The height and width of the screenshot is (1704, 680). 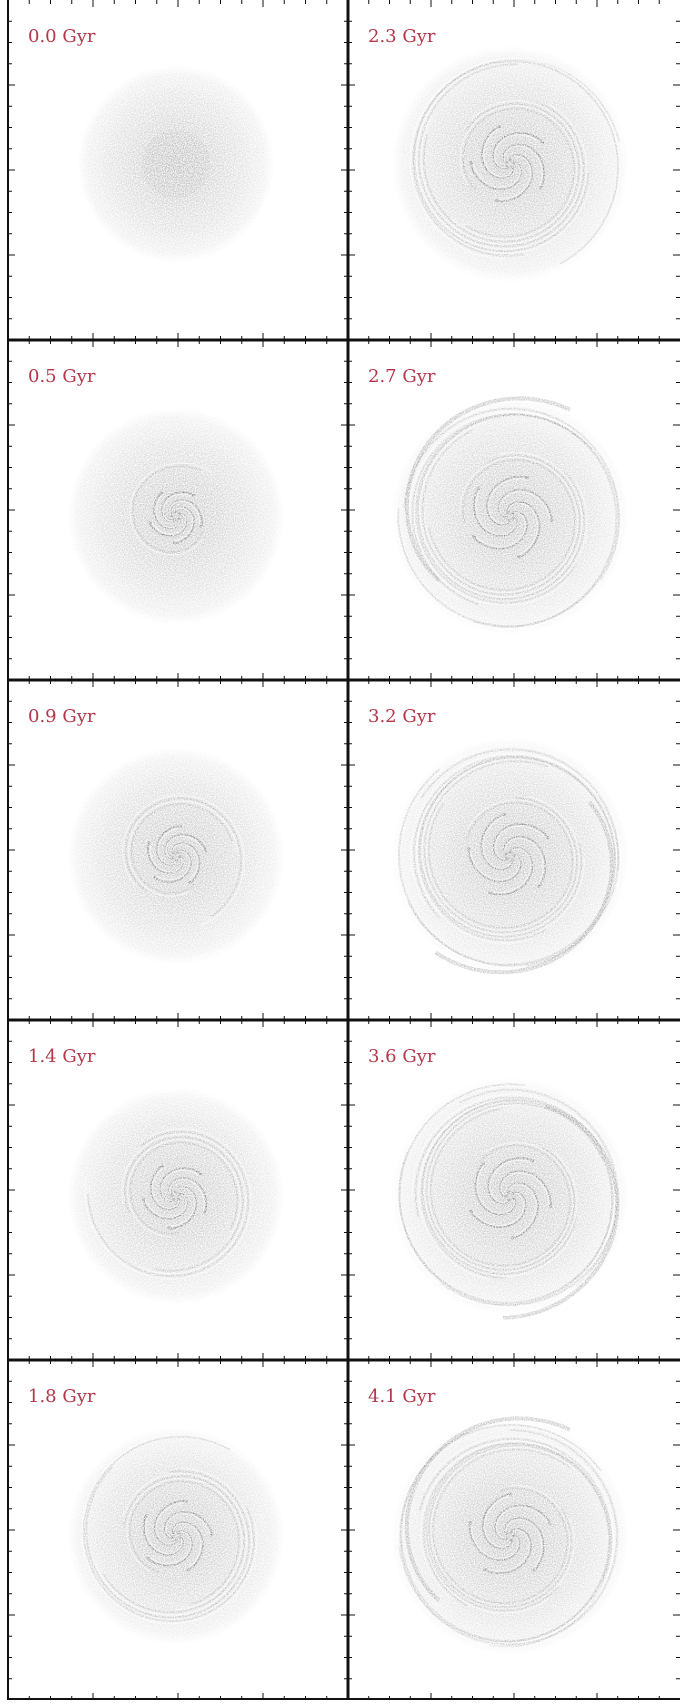 I want to click on simulation-panel: 2.7 Gyr, so click(x=514, y=510).